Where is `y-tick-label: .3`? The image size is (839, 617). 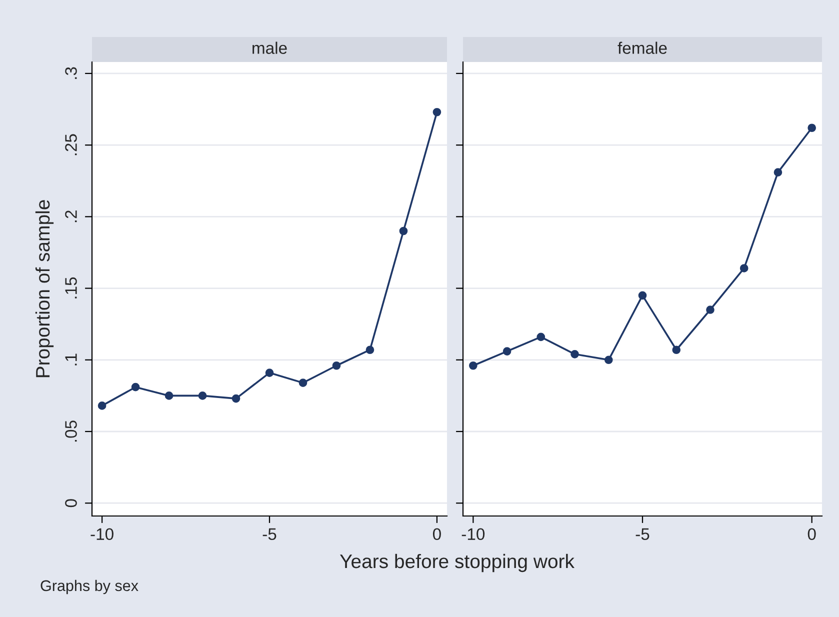
y-tick-label: .3 is located at coordinates (71, 73).